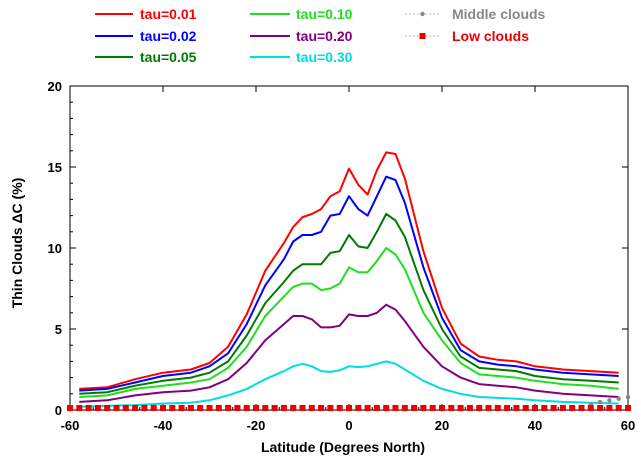 The width and height of the screenshot is (638, 462). Describe the element at coordinates (628, 425) in the screenshot. I see `x-tick-label: 60` at that location.